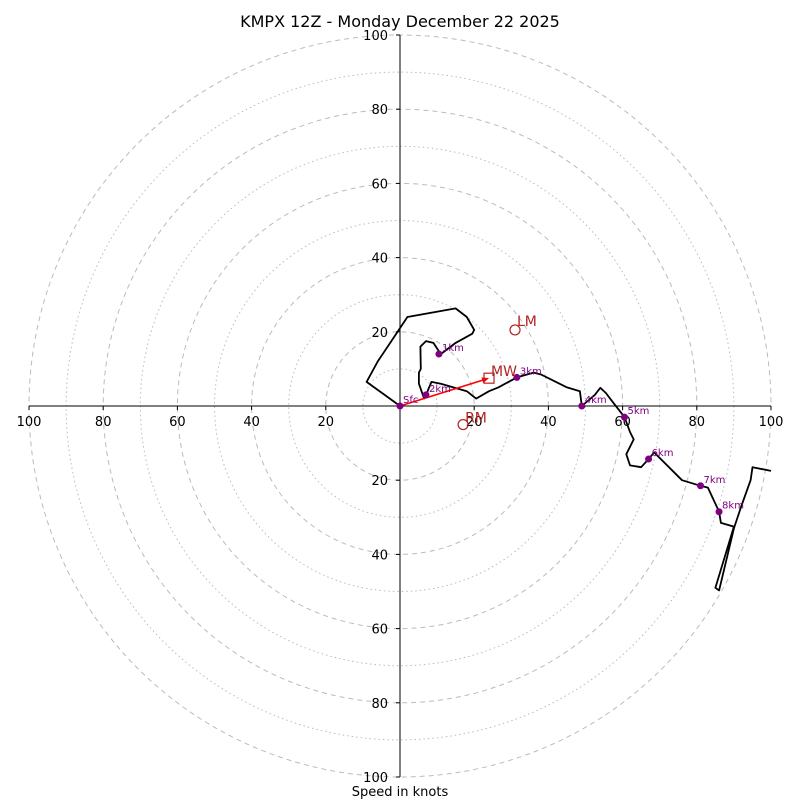 The height and width of the screenshot is (800, 800). What do you see at coordinates (527, 322) in the screenshot?
I see `left-mover-label: LM` at bounding box center [527, 322].